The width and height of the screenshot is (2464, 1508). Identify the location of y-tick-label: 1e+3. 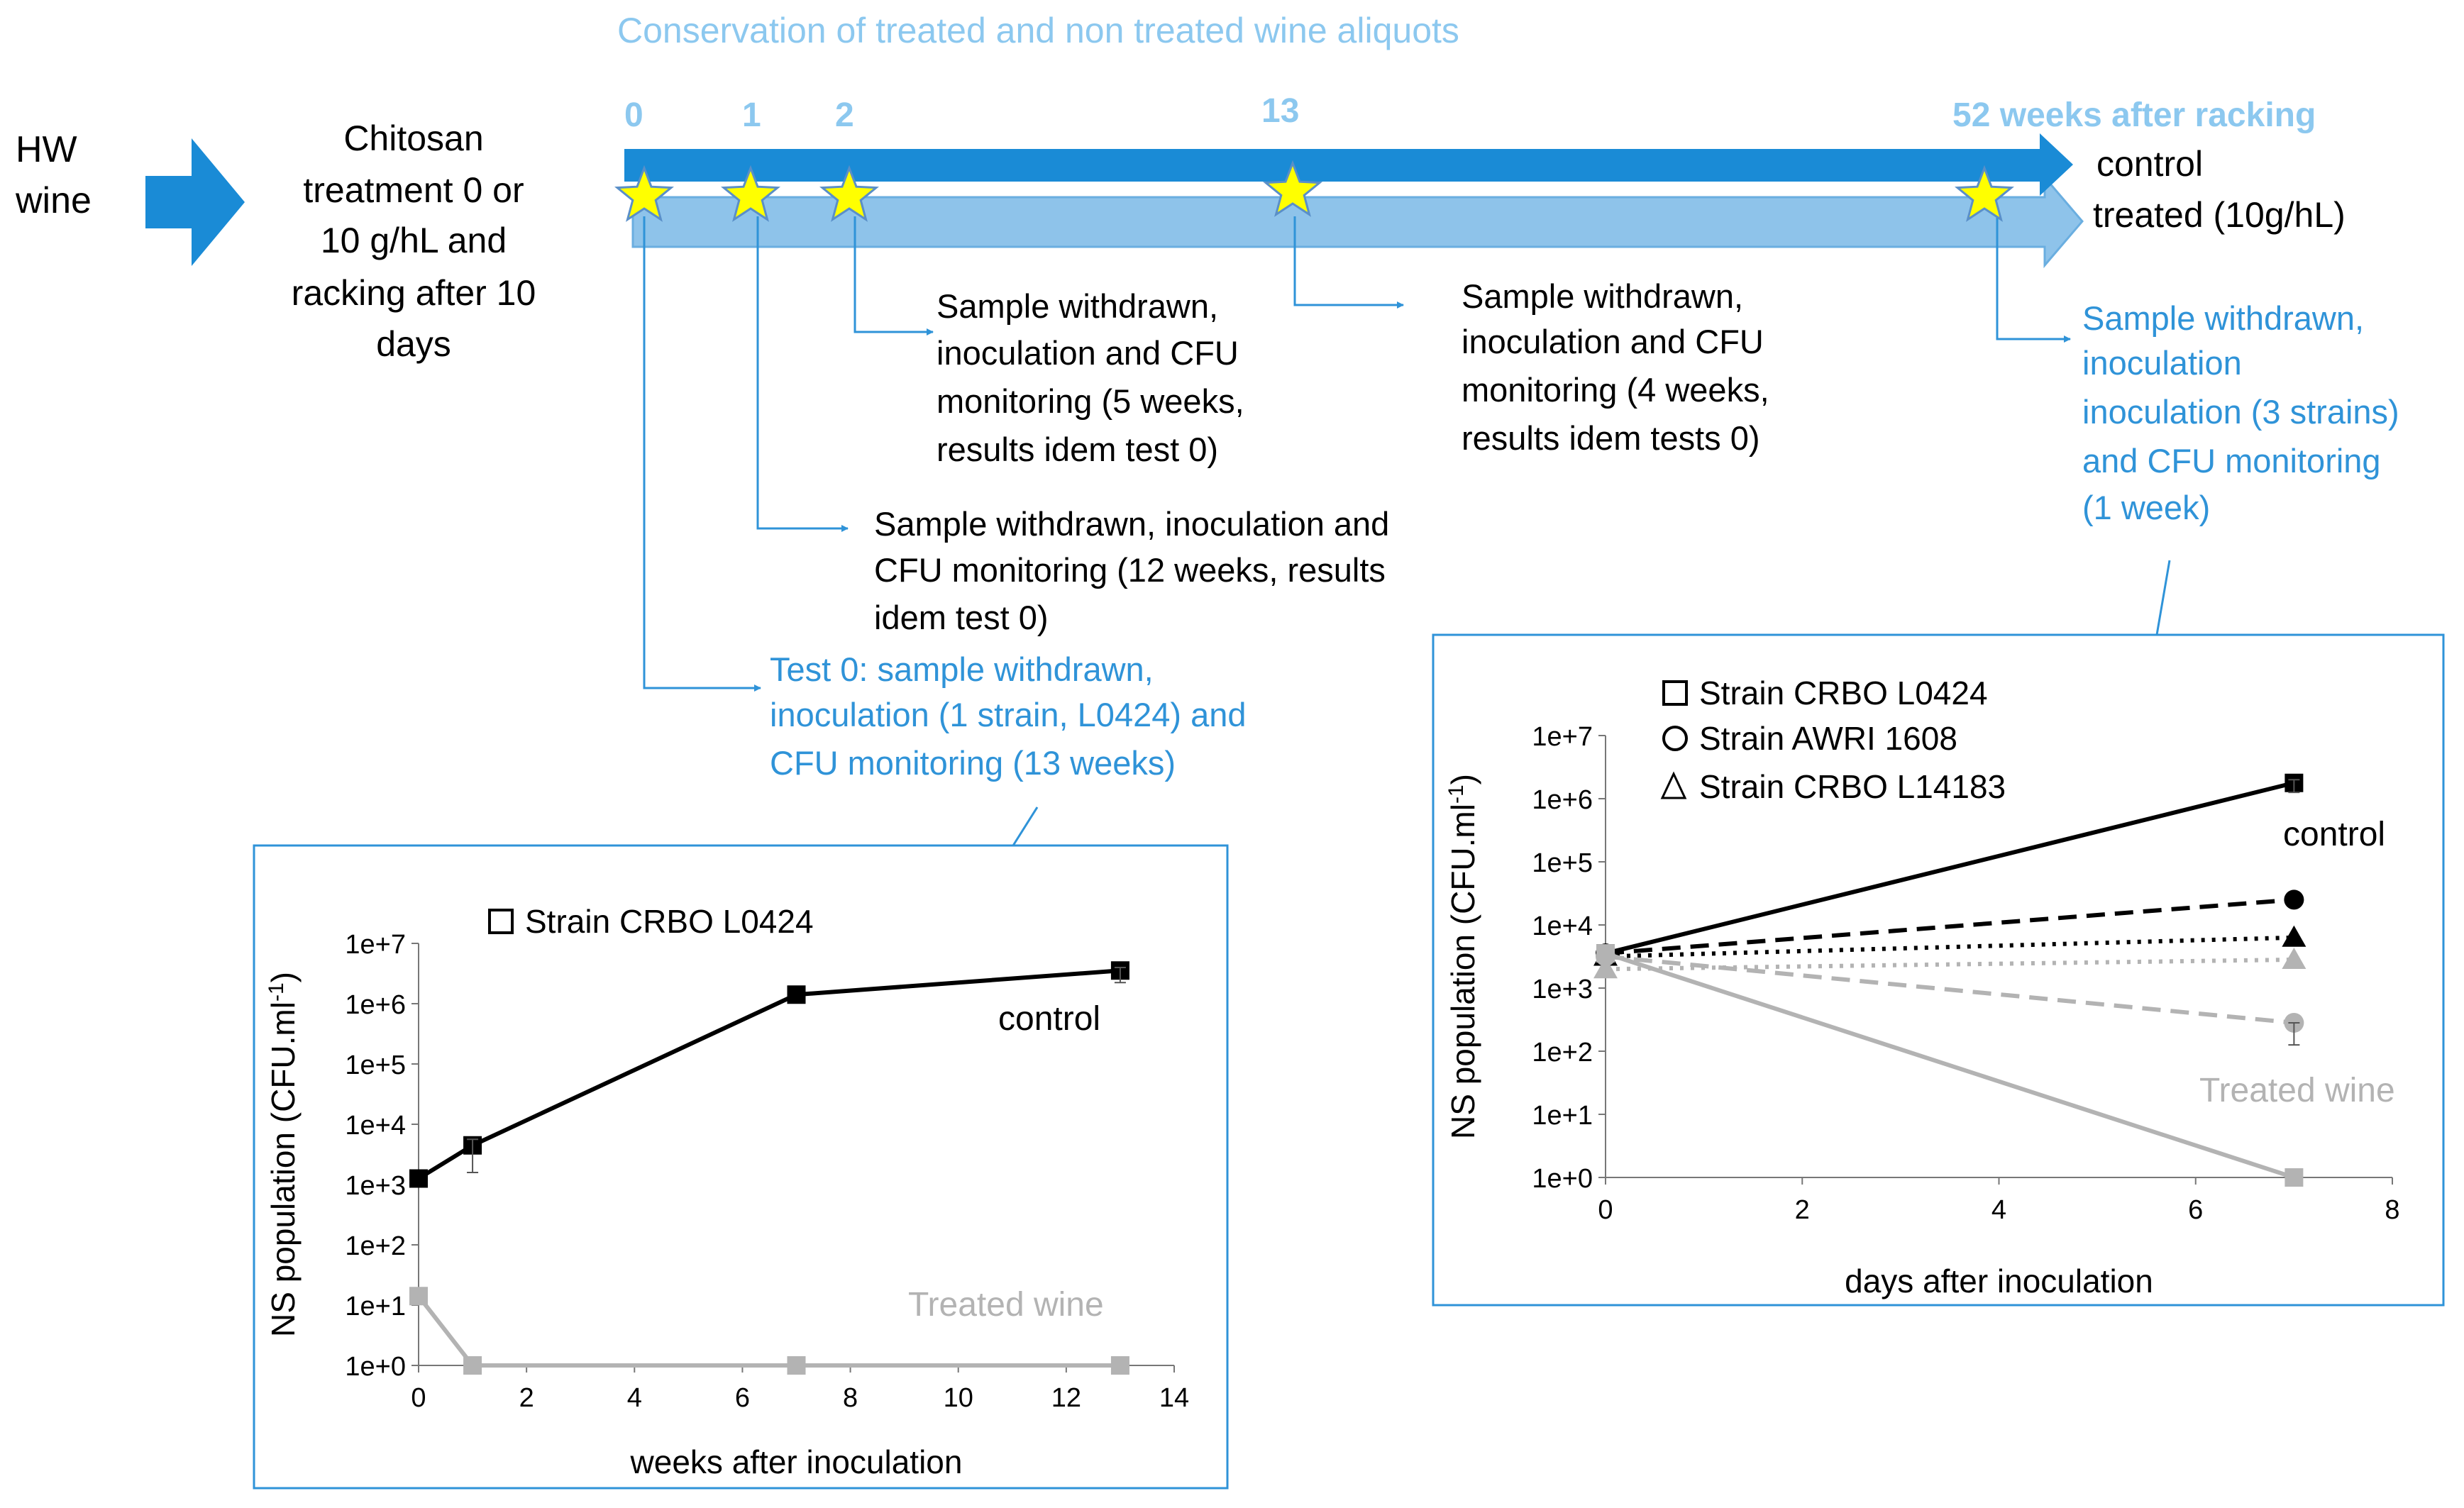
(1563, 989).